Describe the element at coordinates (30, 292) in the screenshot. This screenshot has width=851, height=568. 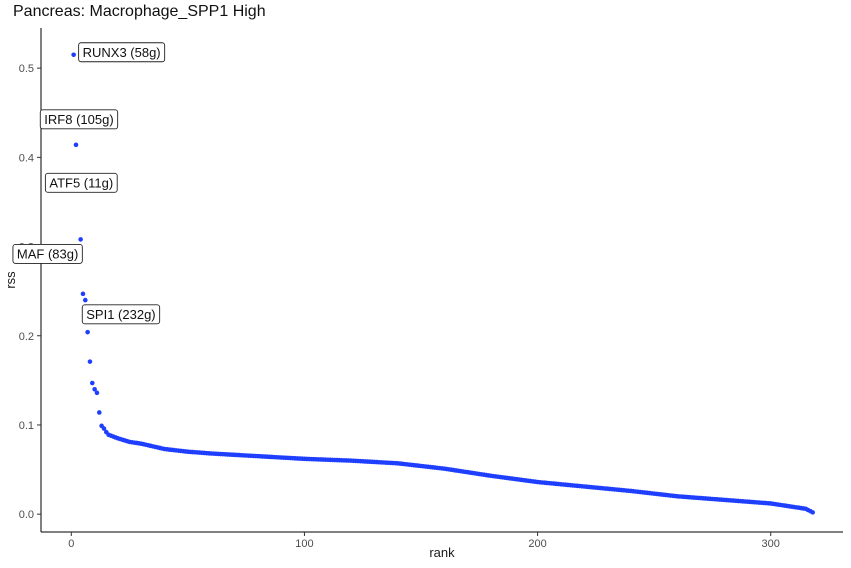
I see `y-ticks: 0.00.10.20.30.40.5` at that location.